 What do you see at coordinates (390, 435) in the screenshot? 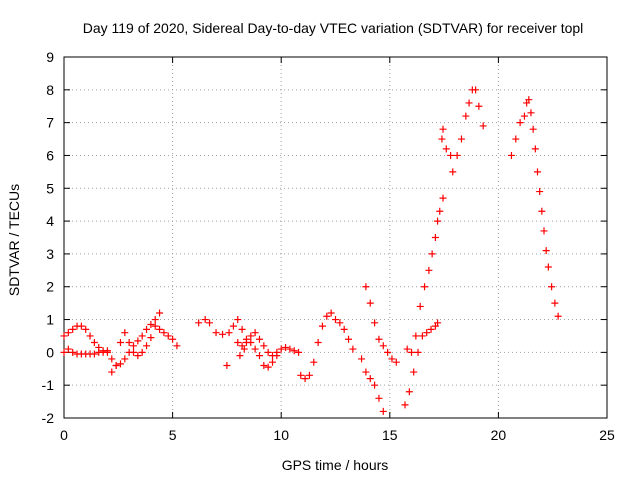
I see `x-tick-label: 15` at bounding box center [390, 435].